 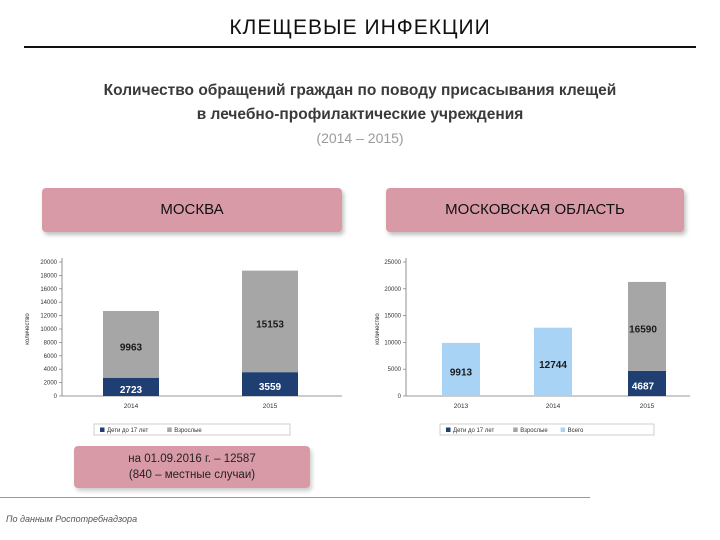 I want to click on data-label: 3559, so click(x=270, y=387).